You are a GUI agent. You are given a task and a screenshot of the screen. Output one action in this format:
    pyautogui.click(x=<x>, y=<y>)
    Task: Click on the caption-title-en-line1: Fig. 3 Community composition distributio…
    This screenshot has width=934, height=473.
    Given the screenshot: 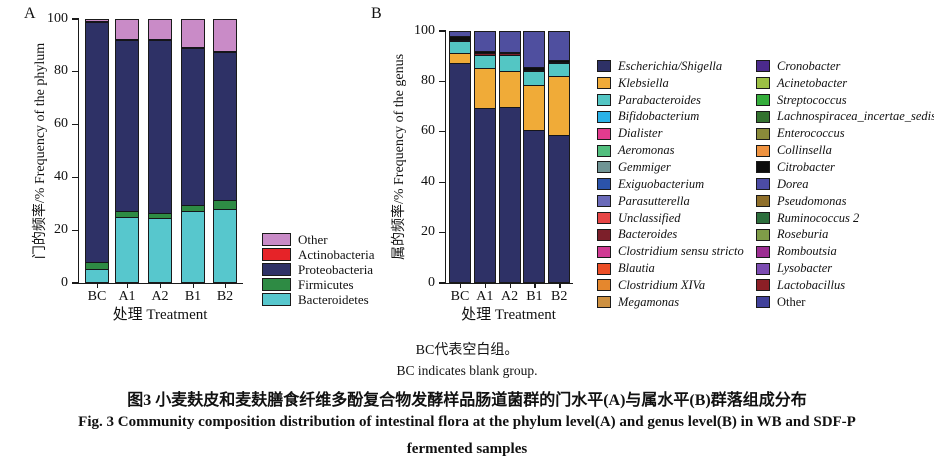 What is the action you would take?
    pyautogui.click(x=467, y=422)
    